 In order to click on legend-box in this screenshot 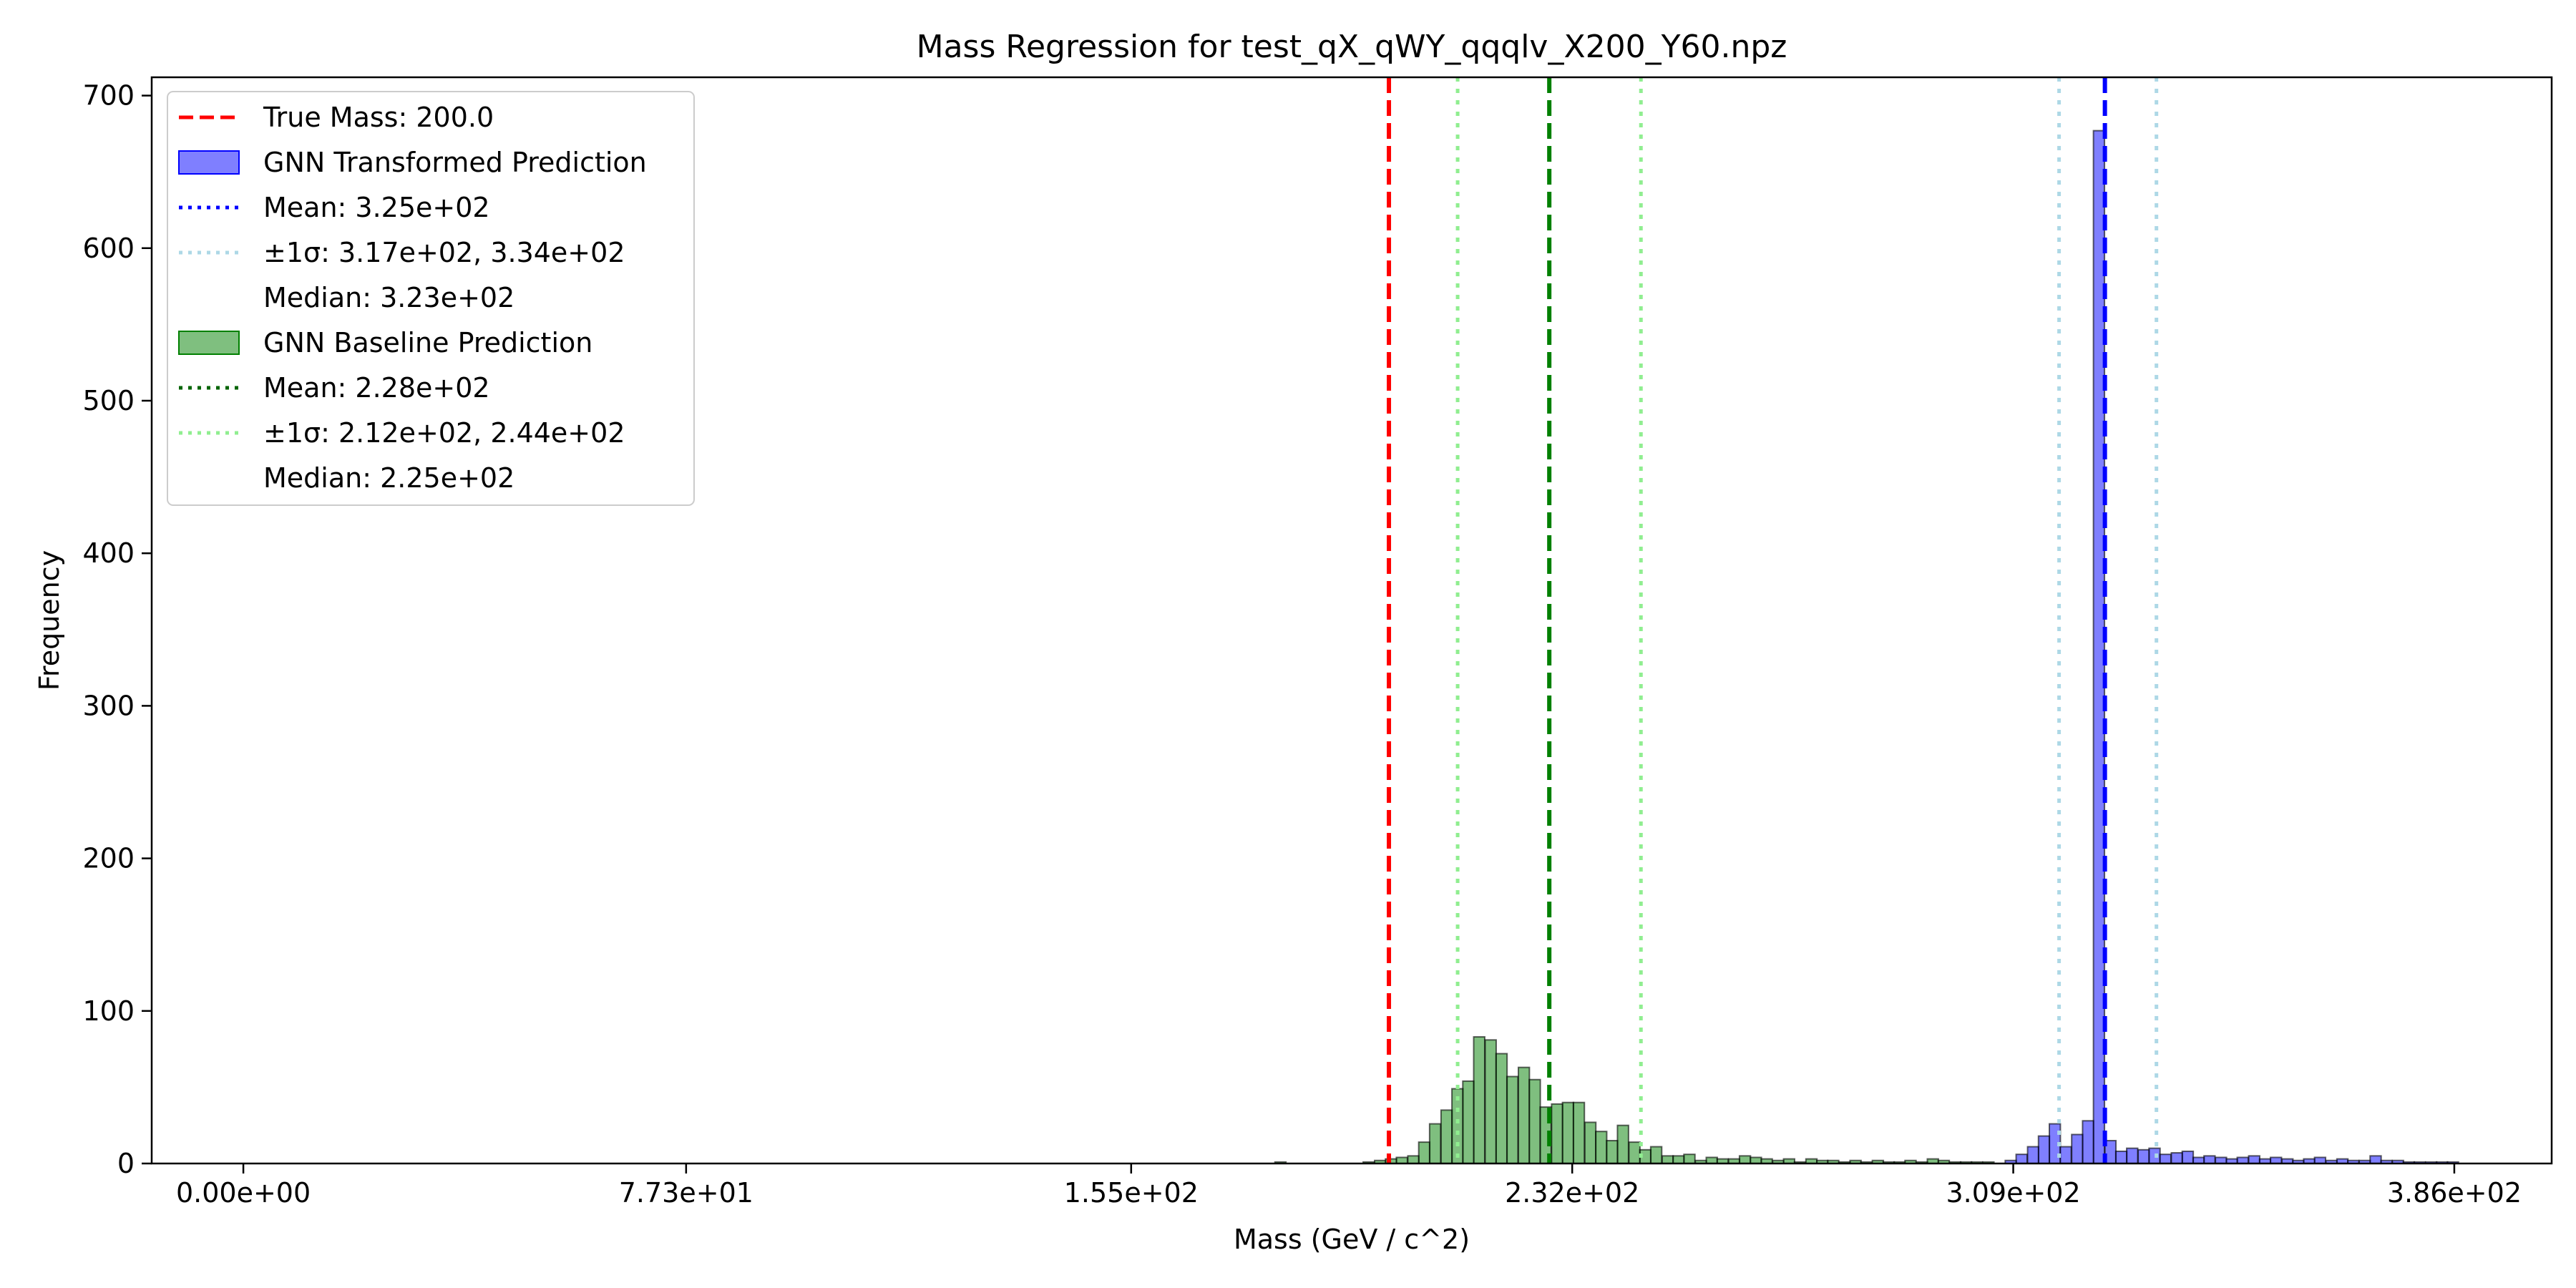, I will do `click(431, 298)`.